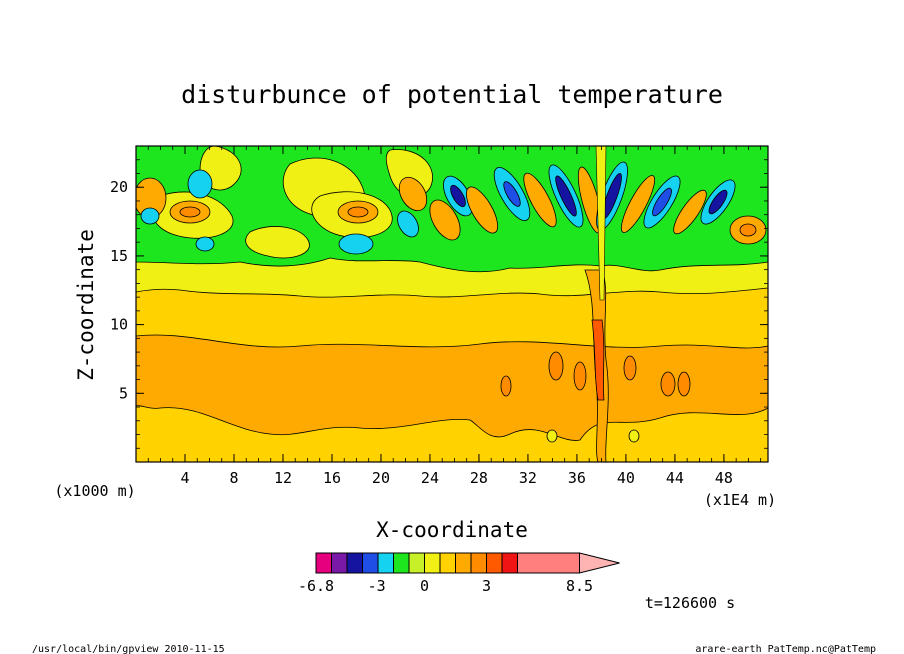  Describe the element at coordinates (579, 586) in the screenshot. I see `colorbar-label: 8.5` at that location.